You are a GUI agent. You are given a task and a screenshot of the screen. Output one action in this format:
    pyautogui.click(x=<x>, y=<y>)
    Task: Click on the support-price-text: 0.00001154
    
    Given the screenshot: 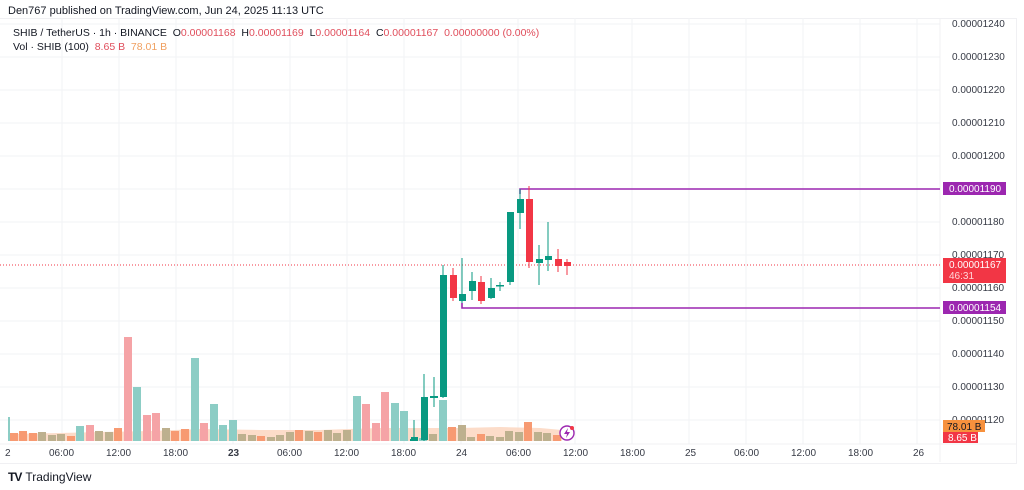 What is the action you would take?
    pyautogui.click(x=975, y=308)
    